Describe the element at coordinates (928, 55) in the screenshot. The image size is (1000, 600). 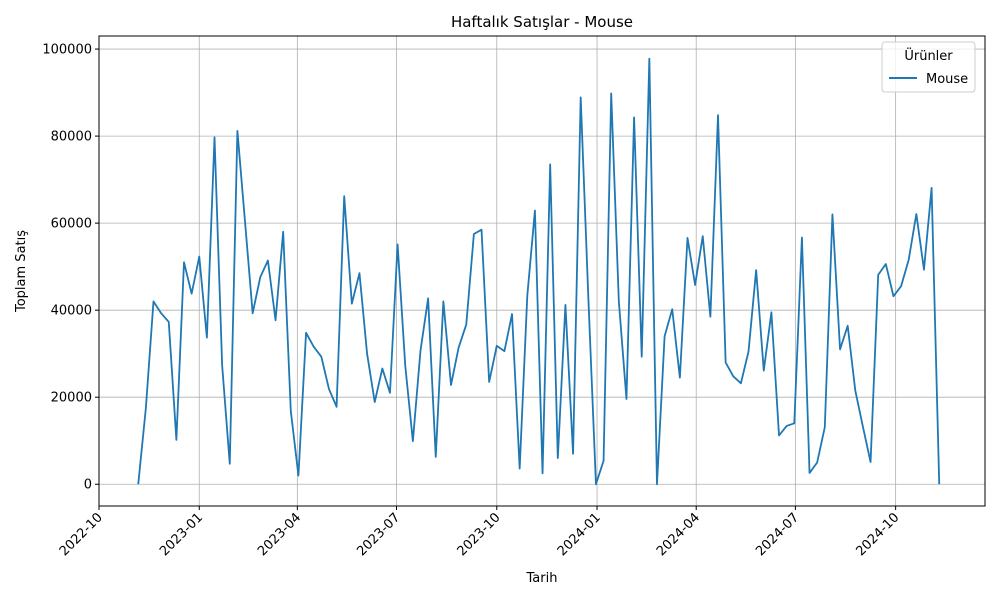
I see `legend-title: Ürünler` at that location.